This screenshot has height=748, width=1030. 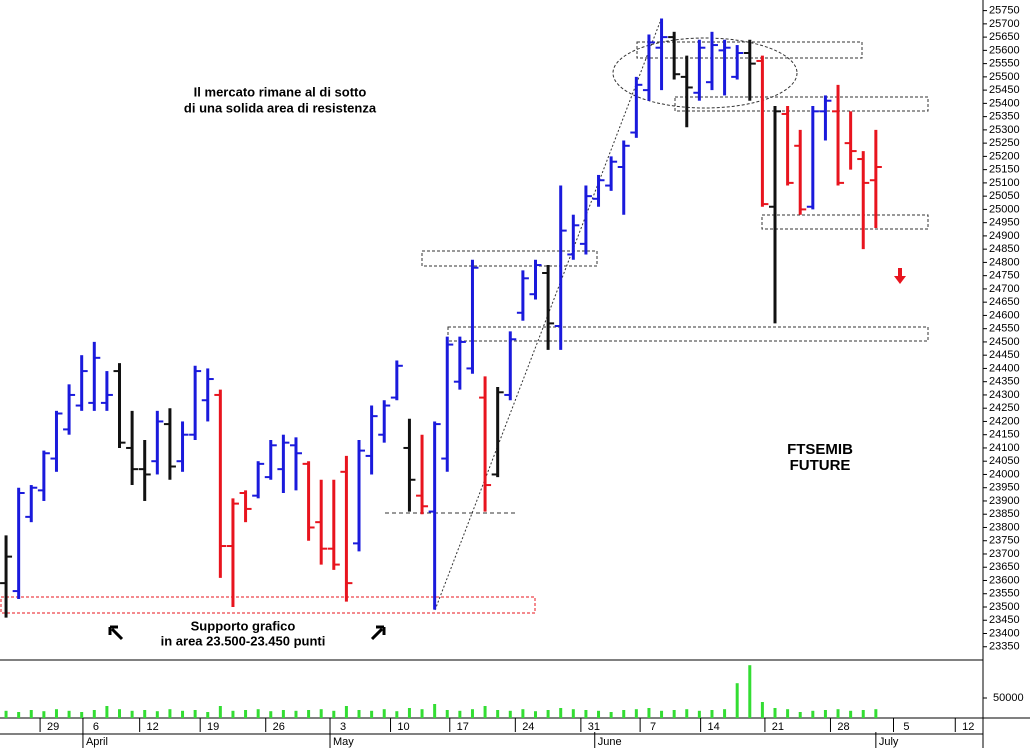 What do you see at coordinates (1004, 488) in the screenshot?
I see `y-tick-label: 23950` at bounding box center [1004, 488].